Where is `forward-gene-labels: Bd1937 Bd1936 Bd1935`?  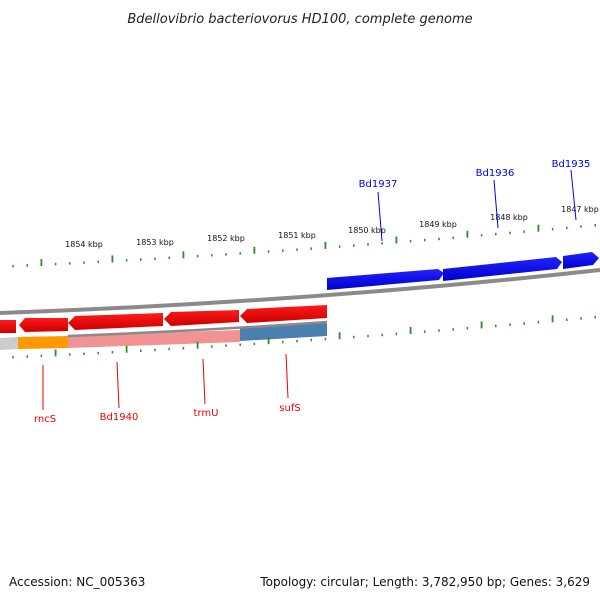 forward-gene-labels: Bd1937 Bd1936 Bd1935 is located at coordinates (475, 200).